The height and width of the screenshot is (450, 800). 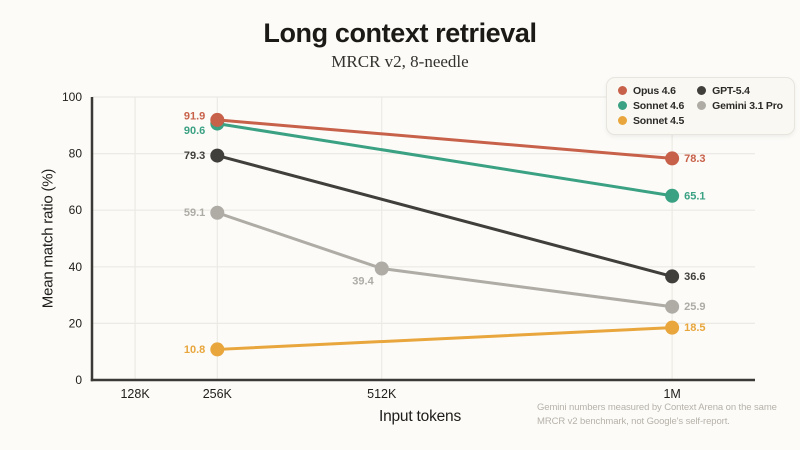 I want to click on y-tick-label: 60, so click(x=76, y=210).